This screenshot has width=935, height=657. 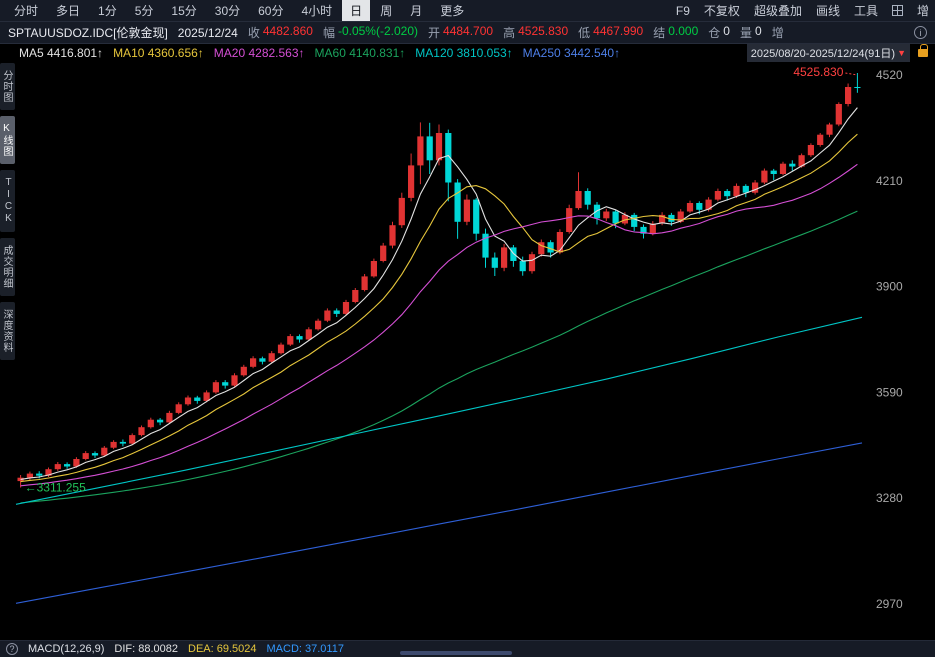 I want to click on quote-field-低: 低 4467.990, so click(x=610, y=32).